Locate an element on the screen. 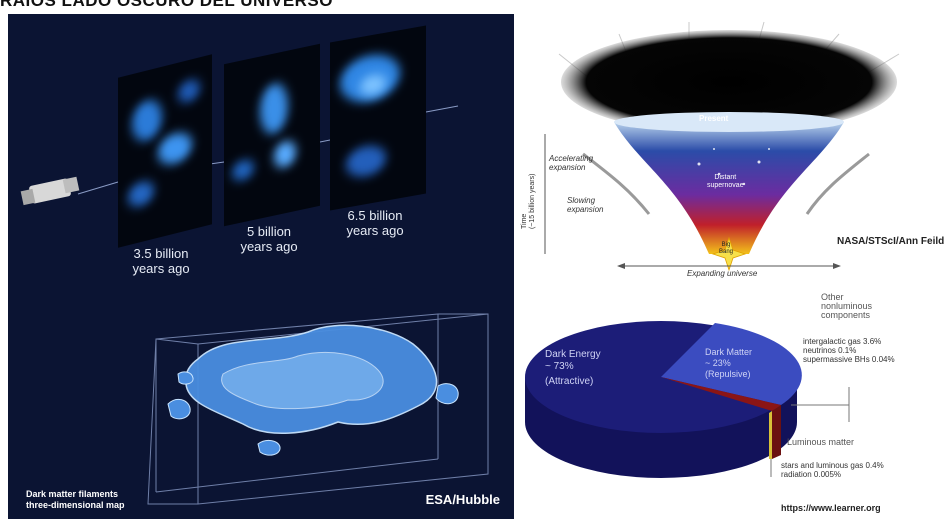  label-line: Big is located at coordinates (726, 245).